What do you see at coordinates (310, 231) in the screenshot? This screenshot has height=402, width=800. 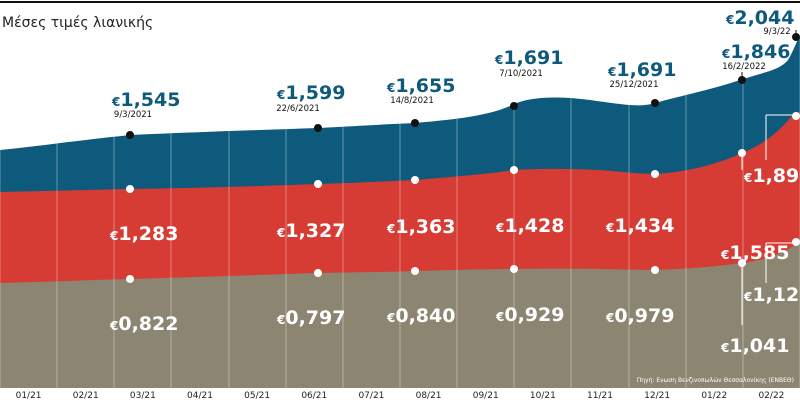 I see `red-value-label: €1,327` at bounding box center [310, 231].